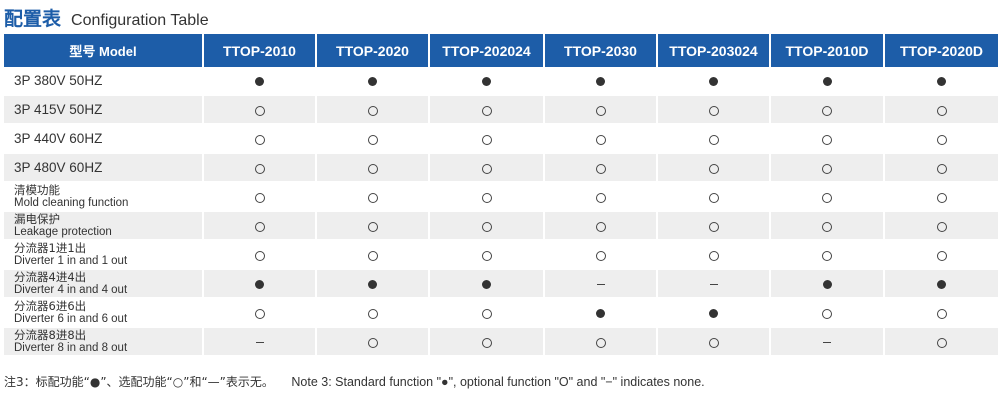 Image resolution: width=1000 pixels, height=420 pixels. I want to click on row-label-english: Mold cleaning function, so click(71, 202).